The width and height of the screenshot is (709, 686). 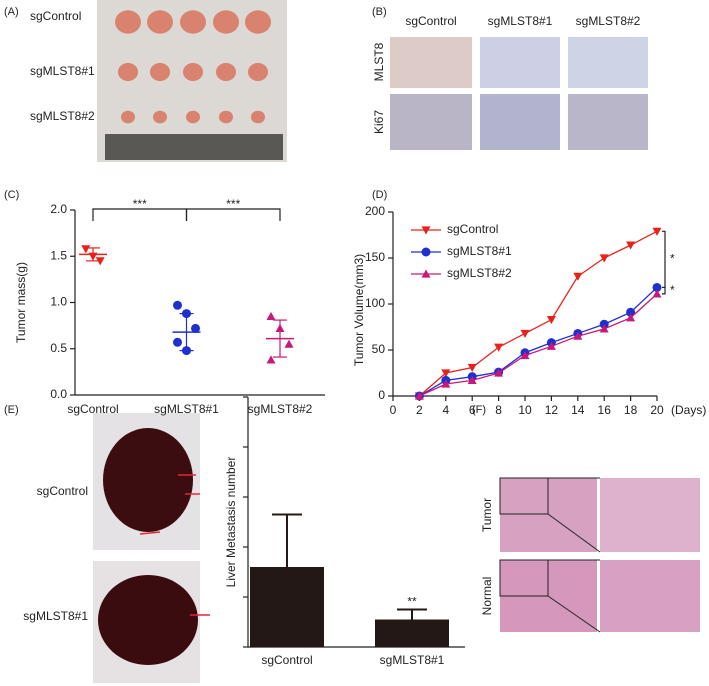 I want to click on x-tick-label: 6, so click(x=472, y=410).